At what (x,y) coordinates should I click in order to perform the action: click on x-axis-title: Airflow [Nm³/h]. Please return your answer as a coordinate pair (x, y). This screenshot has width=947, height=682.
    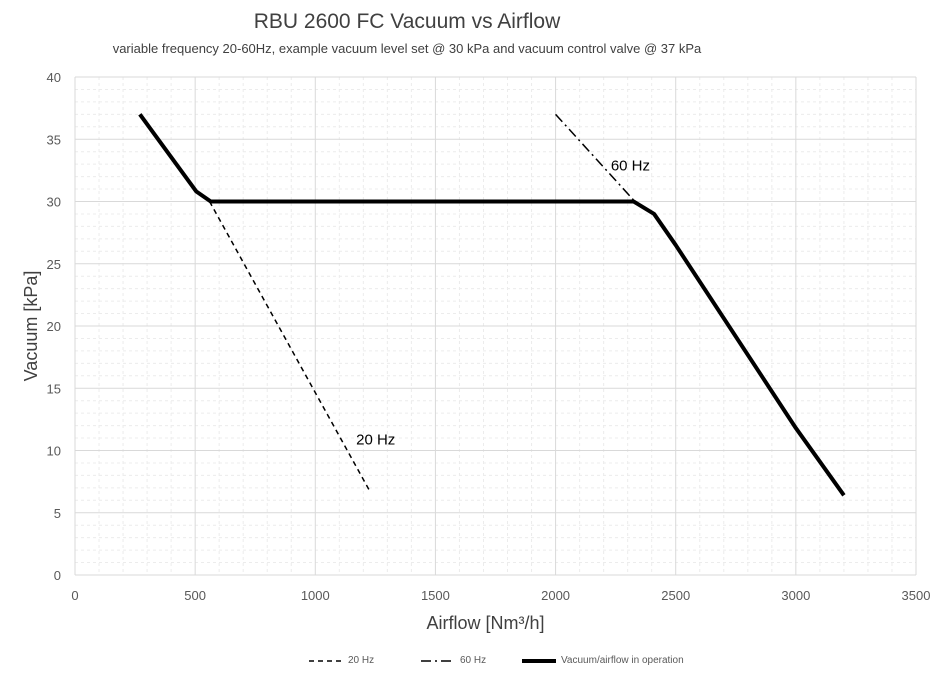
    Looking at the image, I should click on (485, 623).